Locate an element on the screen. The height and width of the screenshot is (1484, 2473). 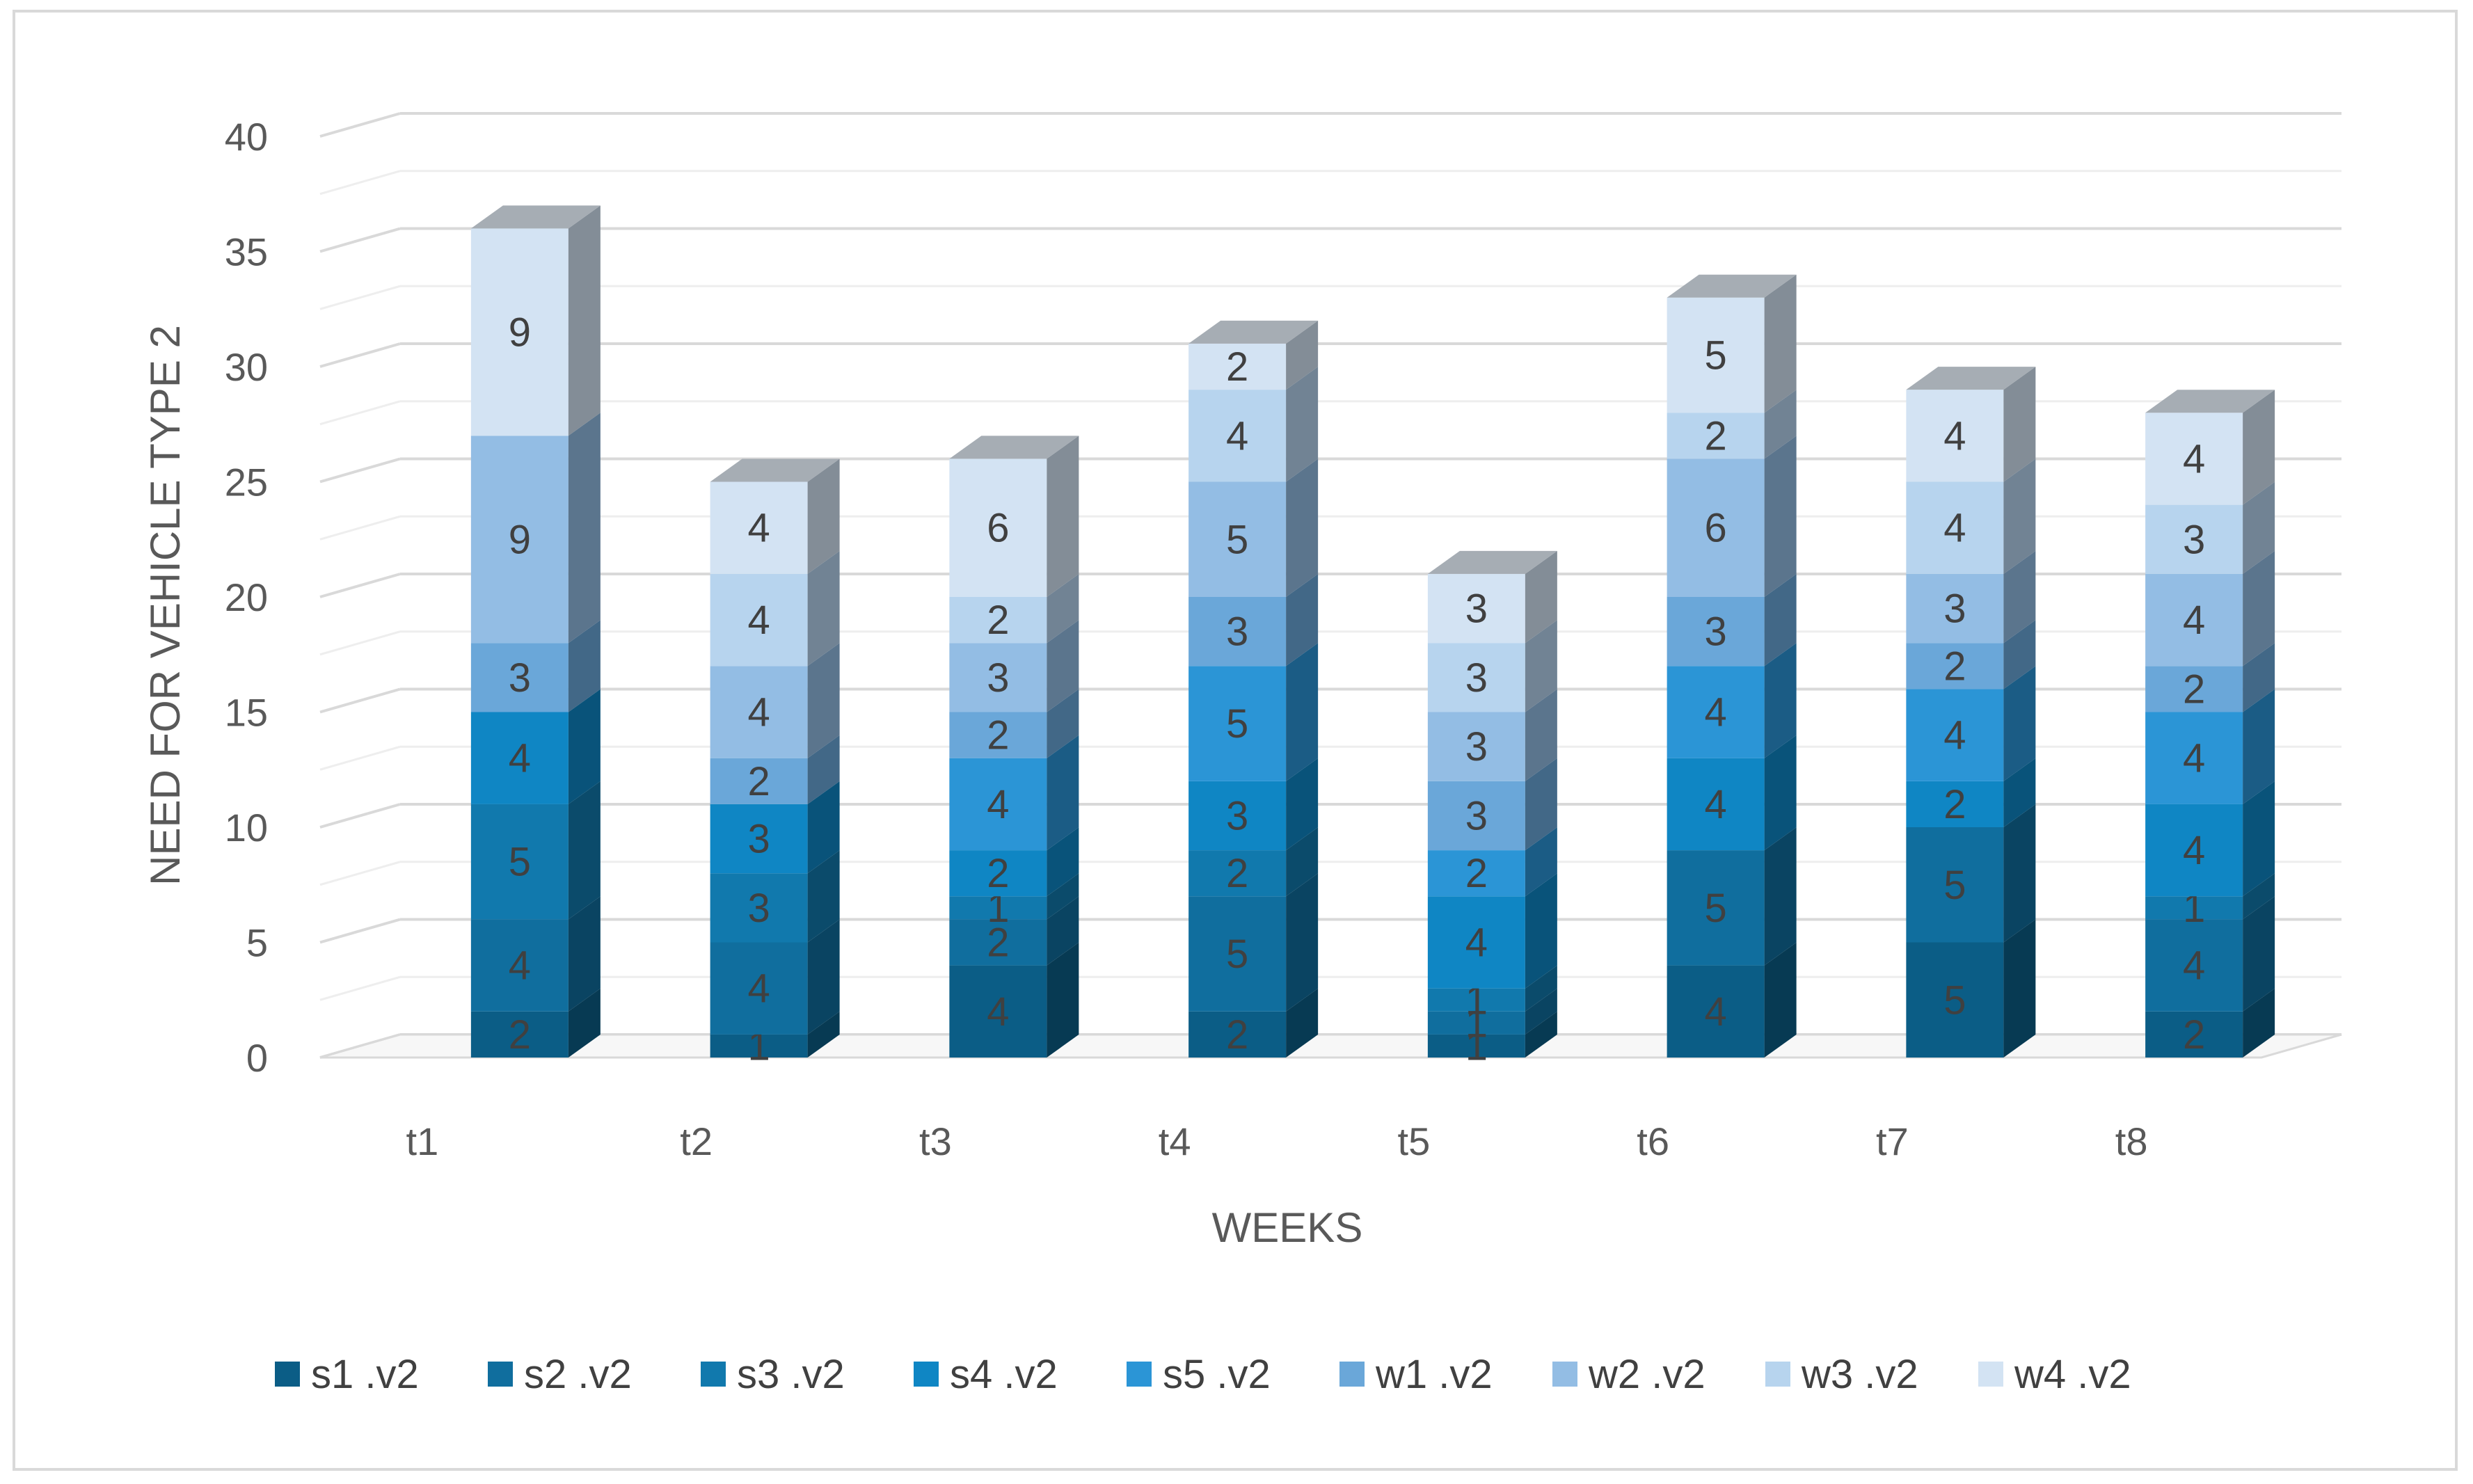
y-axis-ticks: 0 5 10 15 20 25 30 35 40 is located at coordinates (247, 598).